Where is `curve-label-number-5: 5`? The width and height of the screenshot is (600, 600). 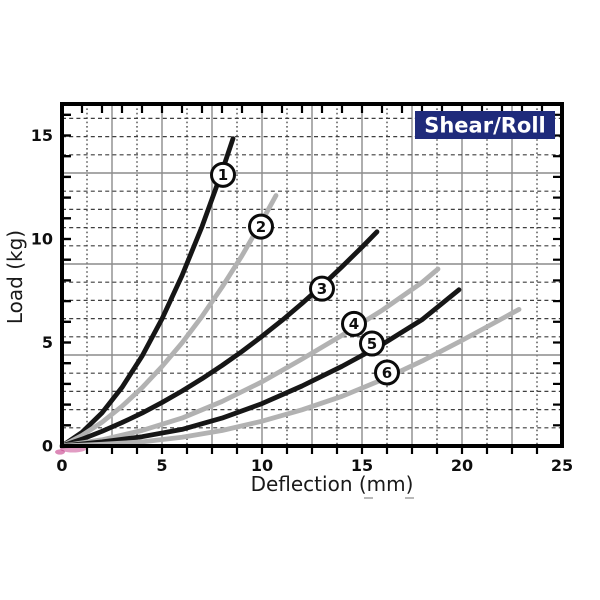 curve-label-number-5: 5 is located at coordinates (372, 344).